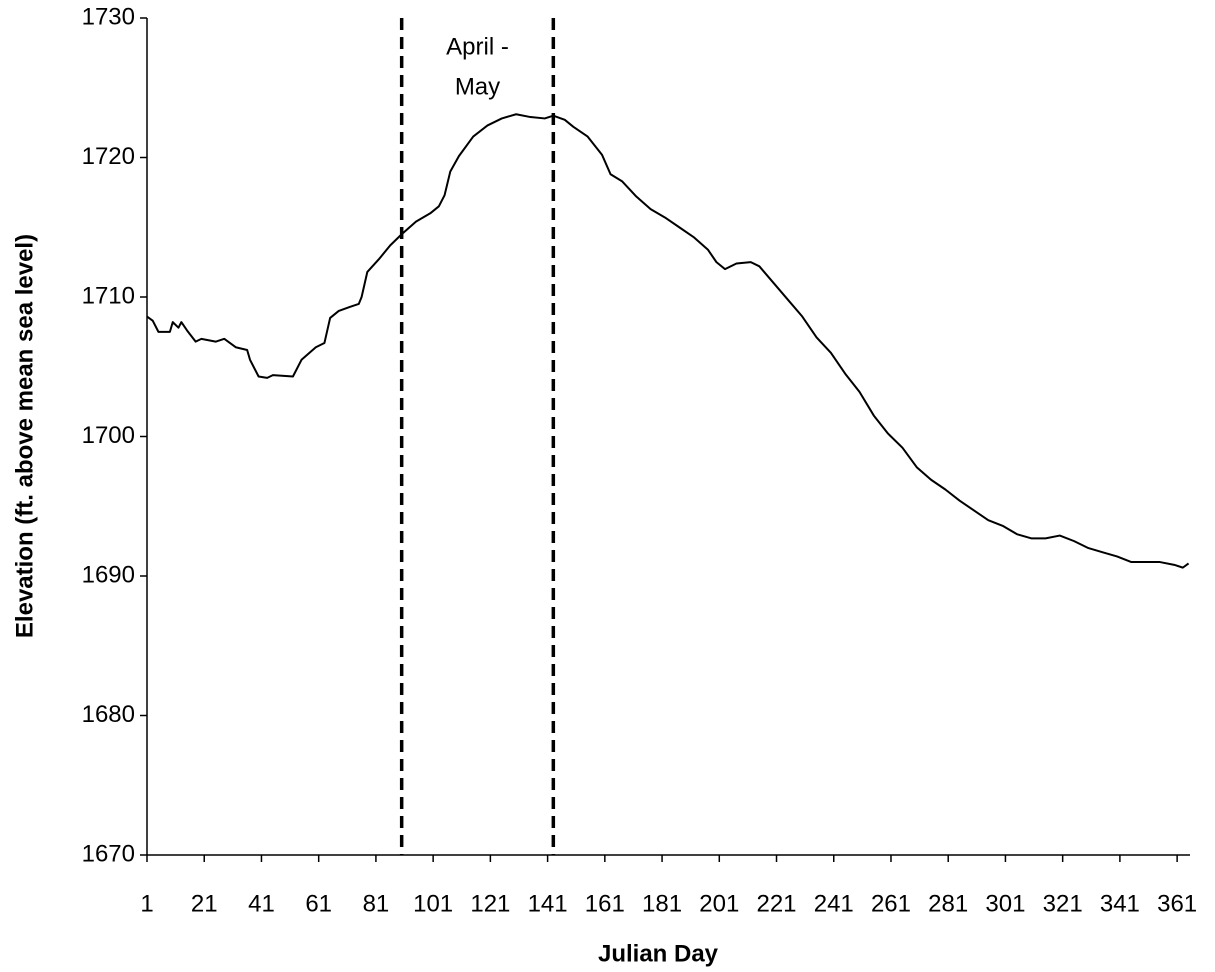  What do you see at coordinates (24, 436) in the screenshot?
I see `y-axis-label: Elevation (ft. above mean sea level)` at bounding box center [24, 436].